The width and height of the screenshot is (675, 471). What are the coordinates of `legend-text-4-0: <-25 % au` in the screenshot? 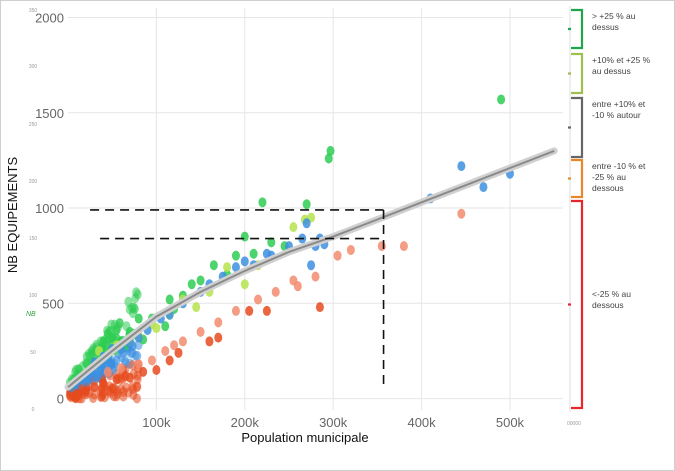 It's located at (611, 294).